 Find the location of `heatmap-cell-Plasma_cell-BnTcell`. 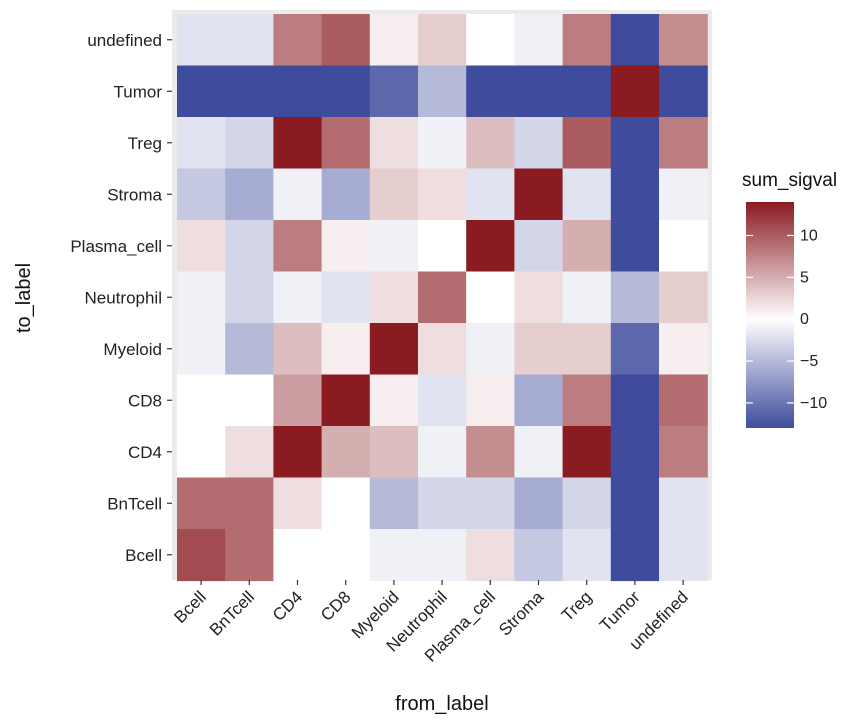

heatmap-cell-Plasma_cell-BnTcell is located at coordinates (249, 246).